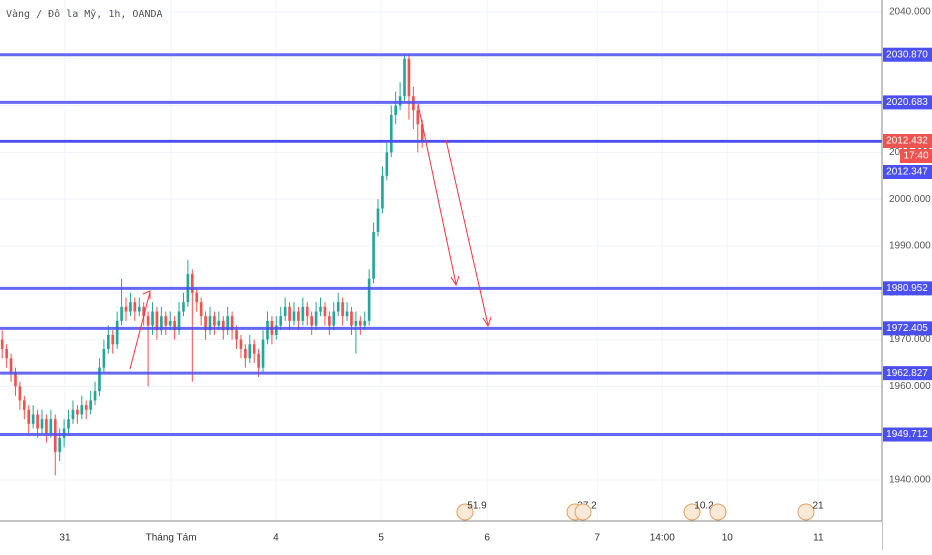 This screenshot has width=932, height=555. Describe the element at coordinates (915, 156) in the screenshot. I see `countdown: 17:40` at that location.